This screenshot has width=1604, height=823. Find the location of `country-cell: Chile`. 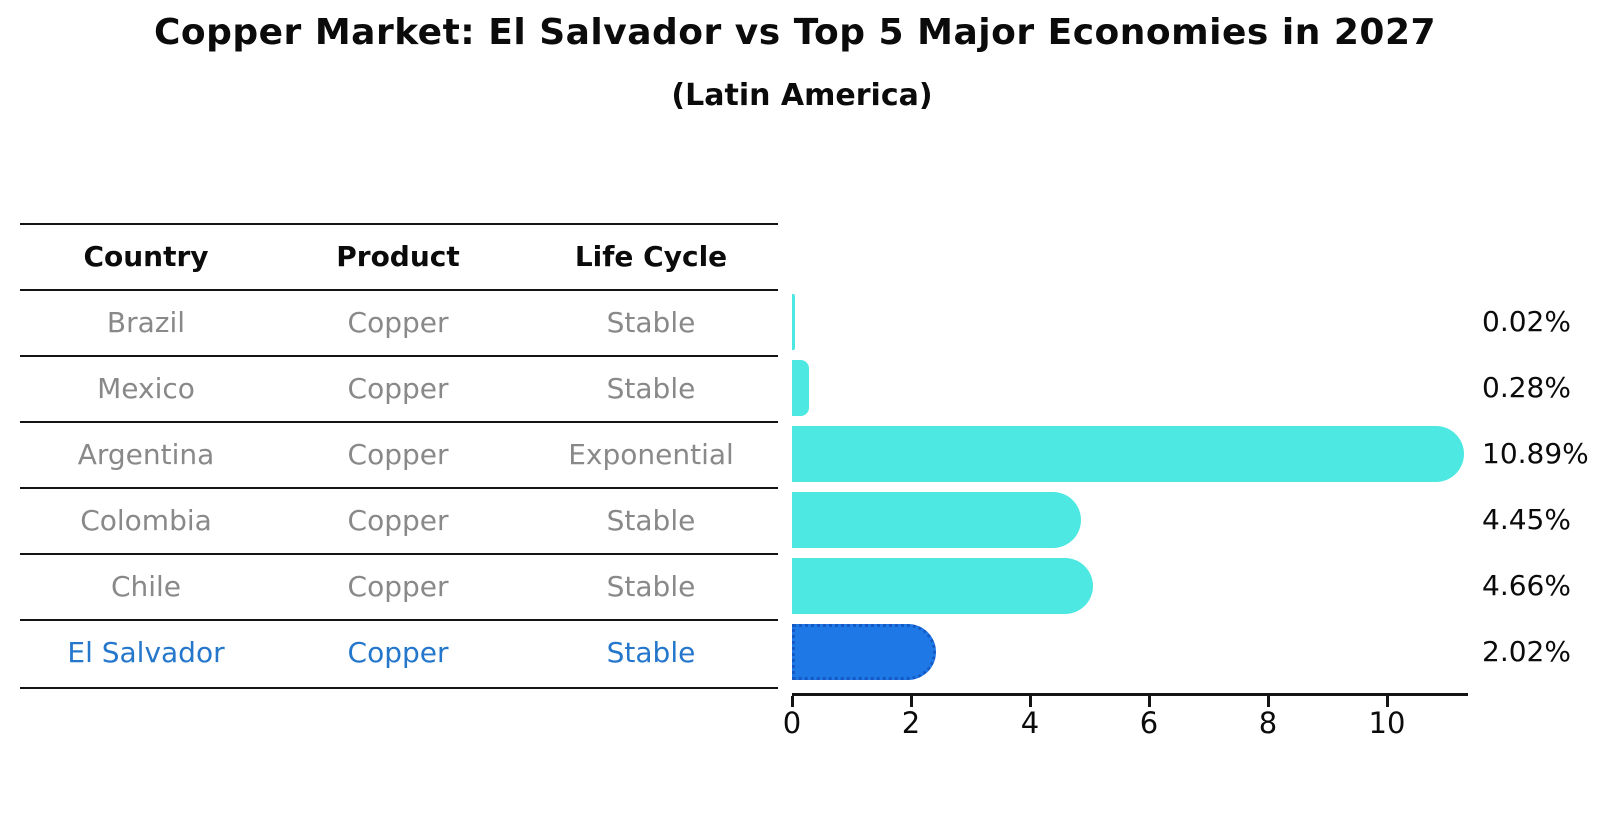

country-cell: Chile is located at coordinates (146, 586).